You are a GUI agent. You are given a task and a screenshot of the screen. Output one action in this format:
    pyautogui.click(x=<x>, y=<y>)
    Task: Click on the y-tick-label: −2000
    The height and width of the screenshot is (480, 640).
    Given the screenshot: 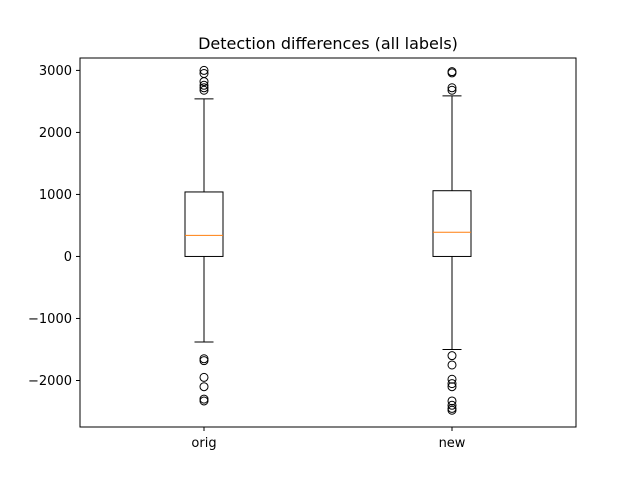 What is the action you would take?
    pyautogui.click(x=50, y=381)
    